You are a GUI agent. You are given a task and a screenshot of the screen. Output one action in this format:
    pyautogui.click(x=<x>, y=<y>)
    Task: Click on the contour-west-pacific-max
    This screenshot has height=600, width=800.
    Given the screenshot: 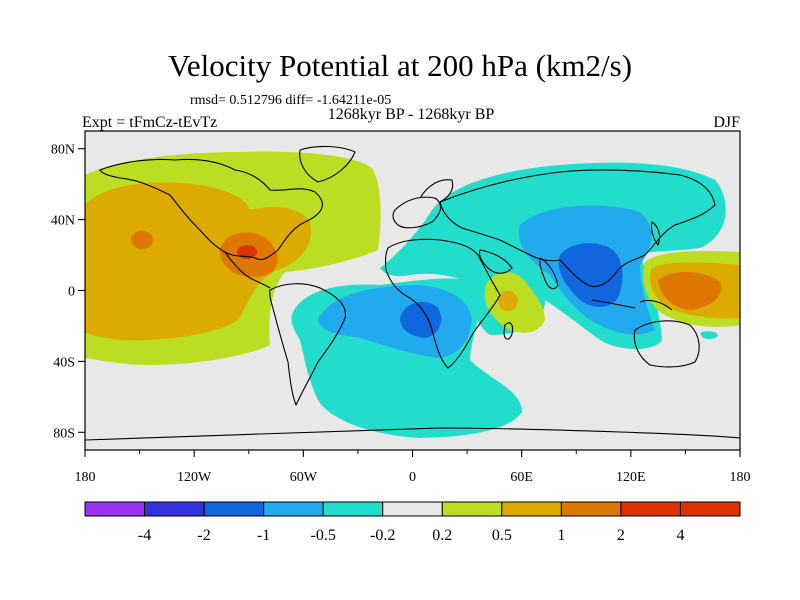 What is the action you would take?
    pyautogui.click(x=690, y=290)
    